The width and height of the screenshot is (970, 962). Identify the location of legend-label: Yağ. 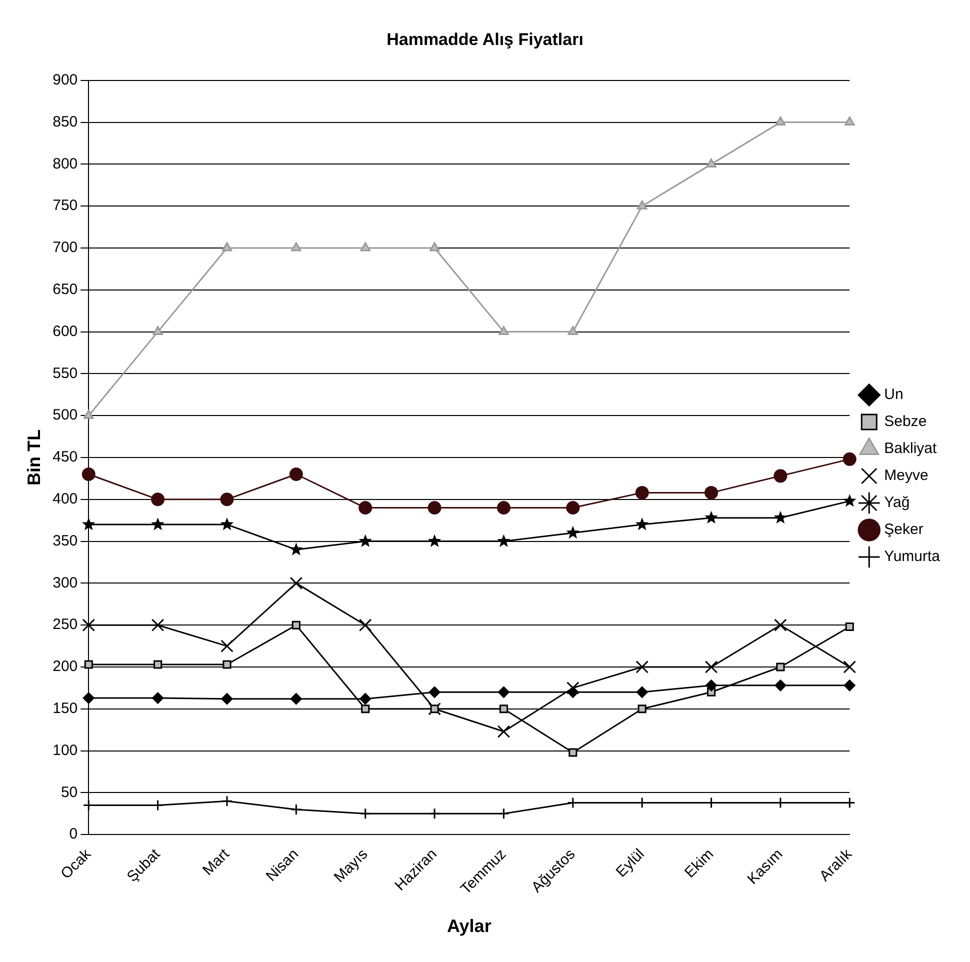
(897, 503).